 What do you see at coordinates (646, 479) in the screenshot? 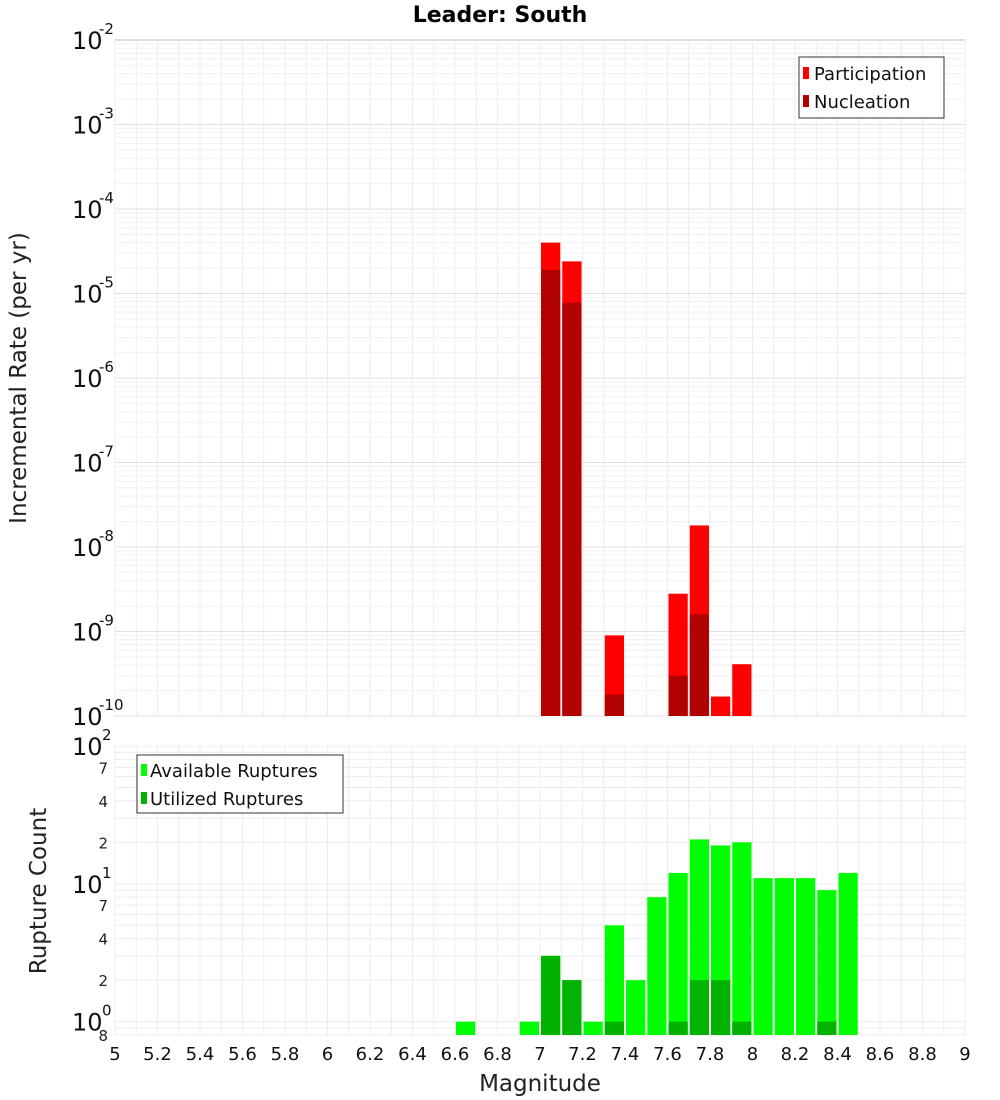
I see `top-bars` at bounding box center [646, 479].